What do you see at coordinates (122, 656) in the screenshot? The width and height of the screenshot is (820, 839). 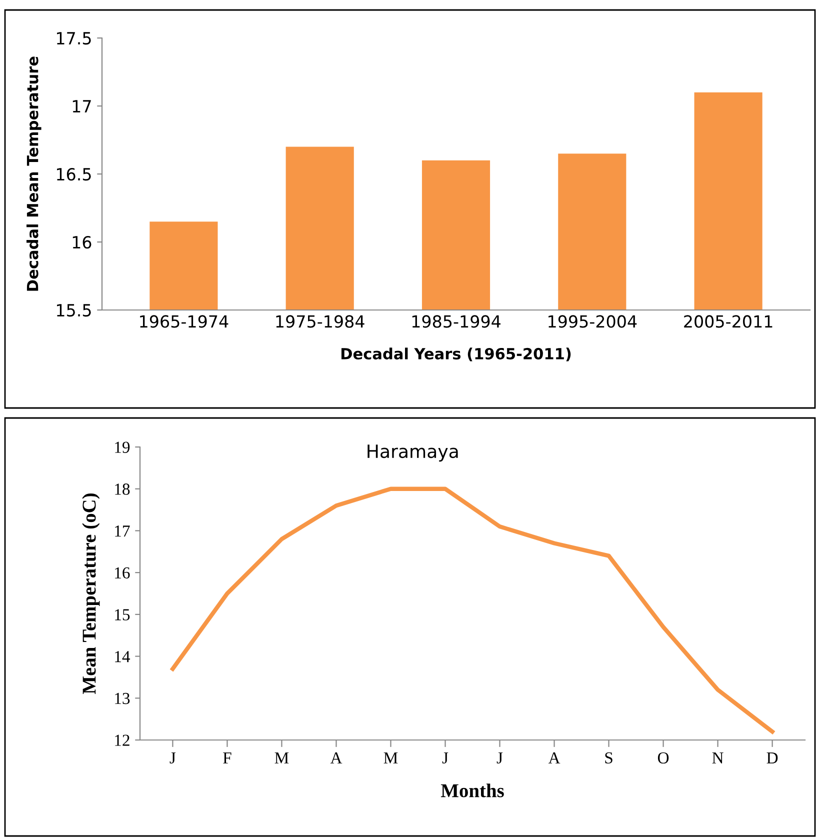 I see `y-tick-label: 14` at bounding box center [122, 656].